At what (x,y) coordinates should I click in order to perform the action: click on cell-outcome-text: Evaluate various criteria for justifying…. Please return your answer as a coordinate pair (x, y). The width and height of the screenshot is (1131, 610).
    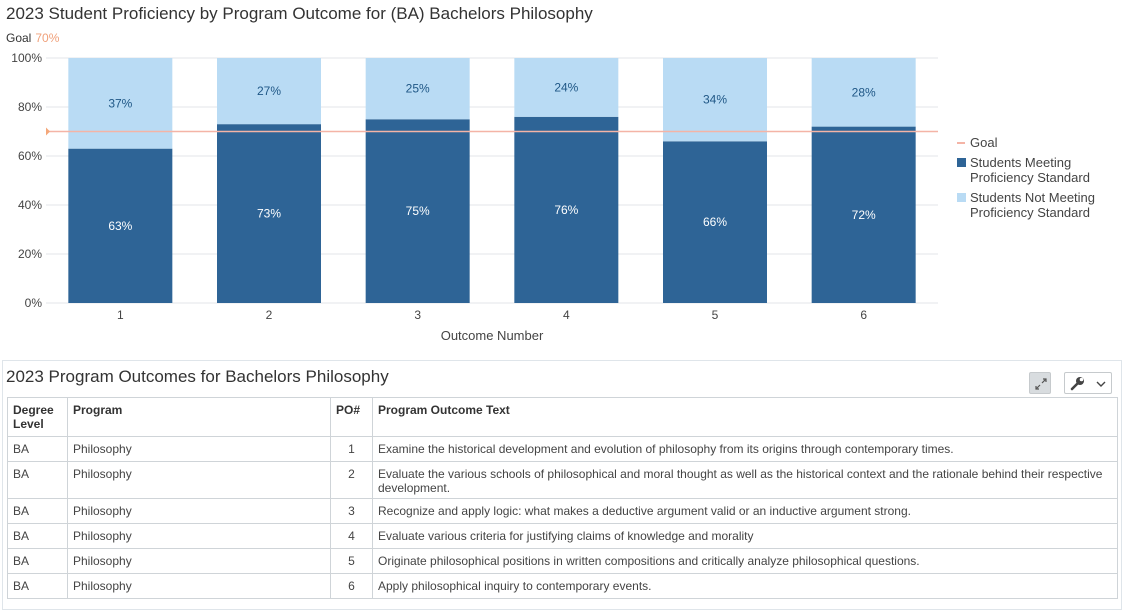
    Looking at the image, I should click on (745, 536).